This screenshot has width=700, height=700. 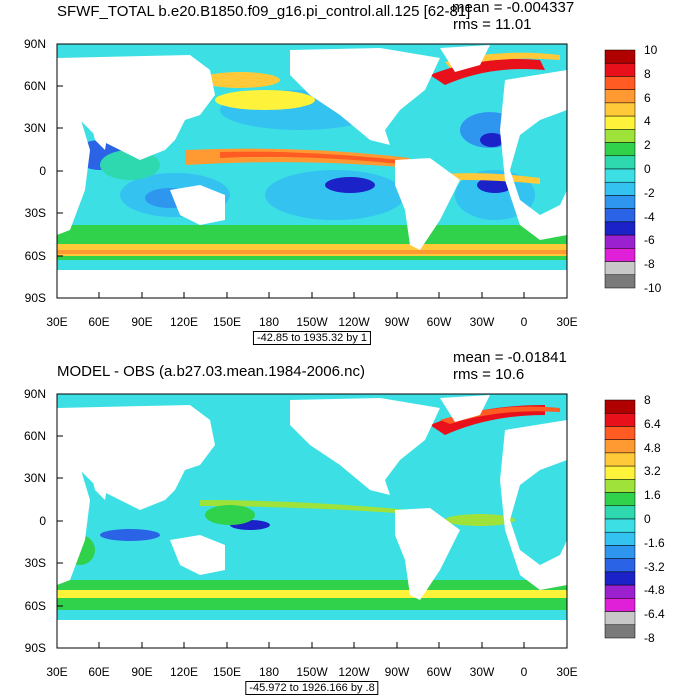 I want to click on mean-stat: mean = -0.004337, so click(x=513, y=8).